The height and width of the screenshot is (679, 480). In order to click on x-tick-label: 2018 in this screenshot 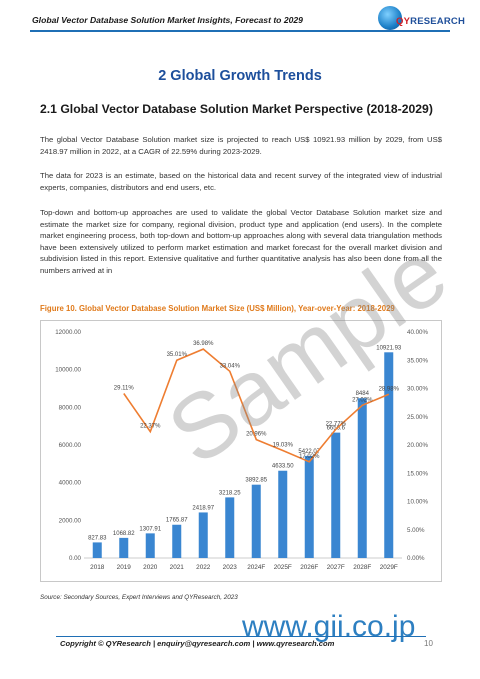, I will do `click(97, 567)`.